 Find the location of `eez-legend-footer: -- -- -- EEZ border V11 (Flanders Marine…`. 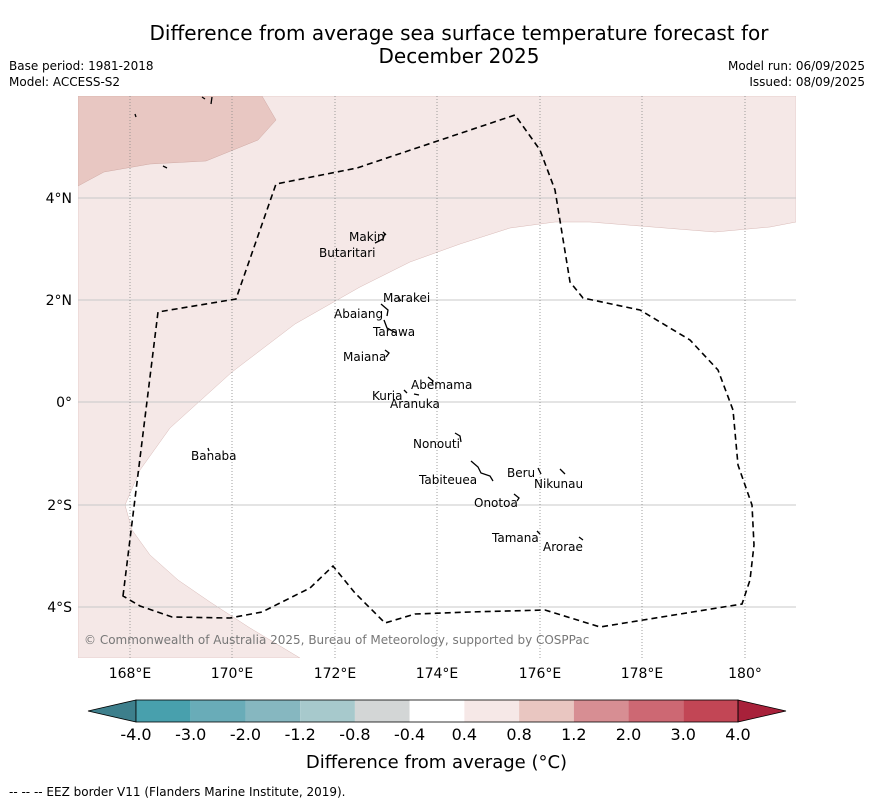

eez-legend-footer: -- -- -- EEZ border V11 (Flanders Marine… is located at coordinates (177, 792).